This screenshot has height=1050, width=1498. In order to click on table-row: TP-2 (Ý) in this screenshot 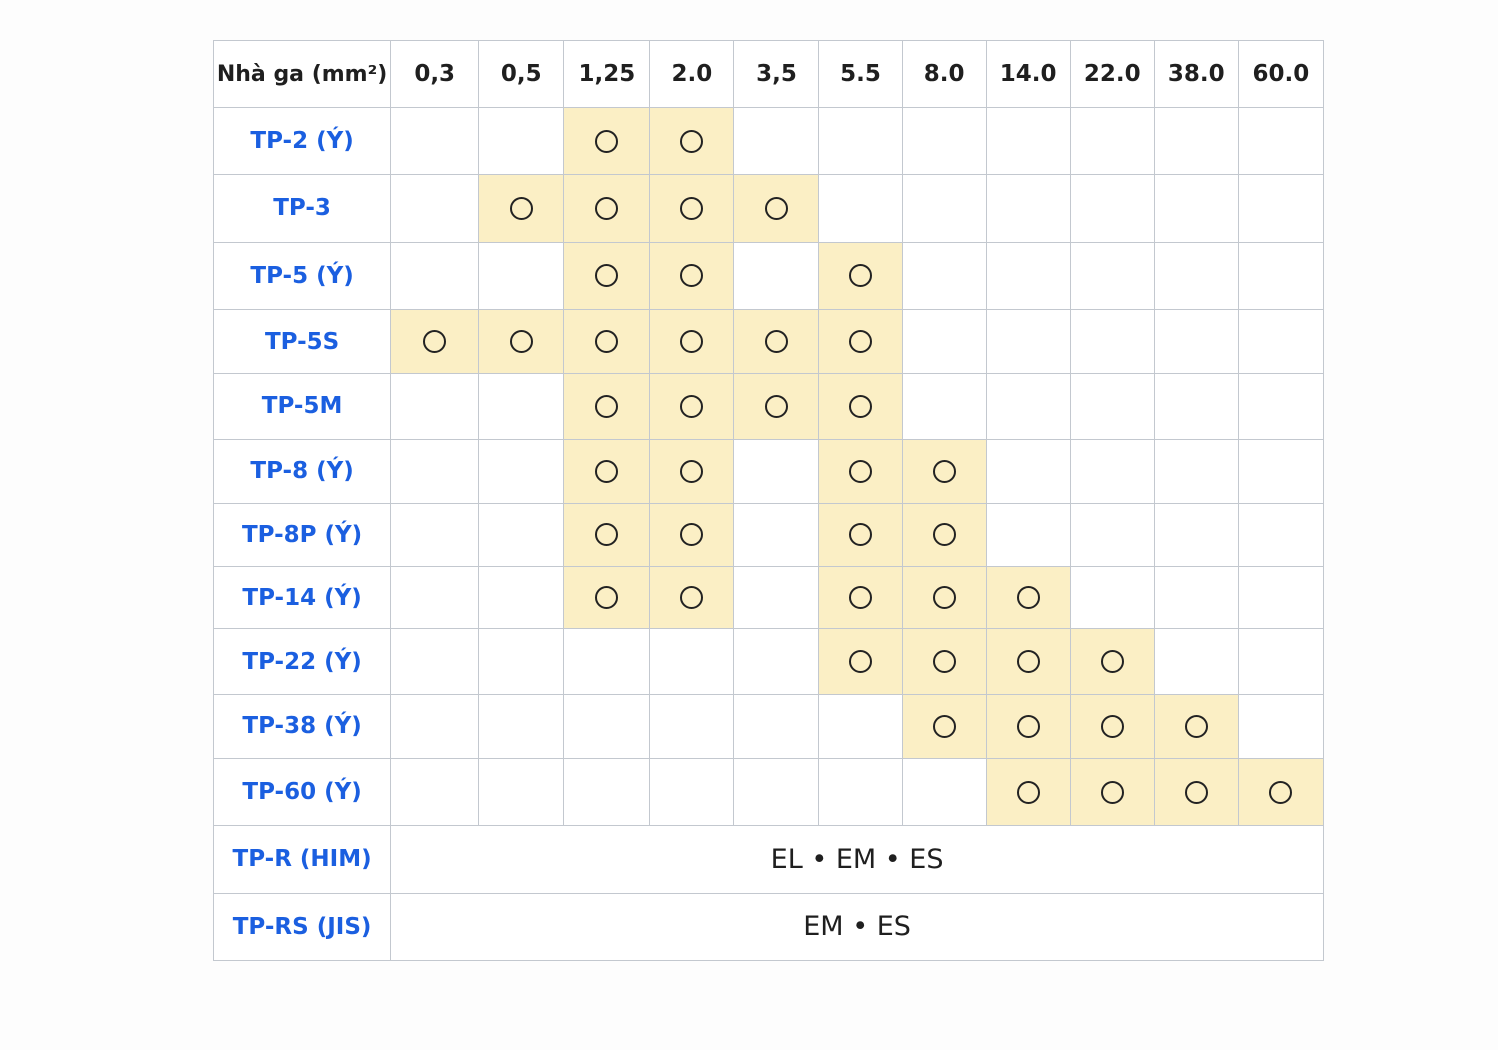, I will do `click(768, 141)`.